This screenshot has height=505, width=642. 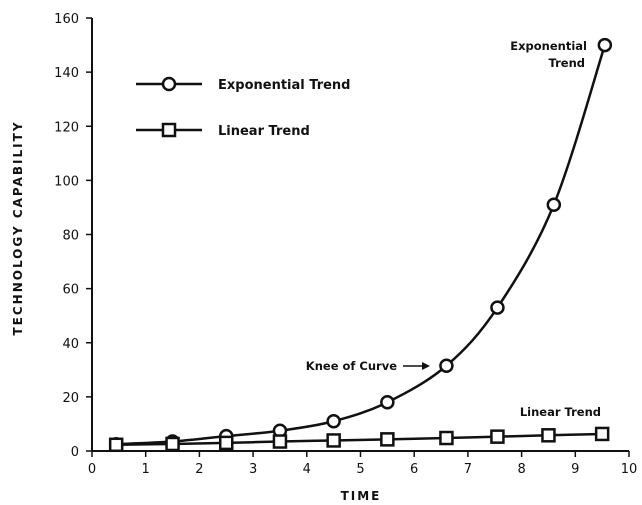 I want to click on x-tick-label: 7, so click(x=468, y=469).